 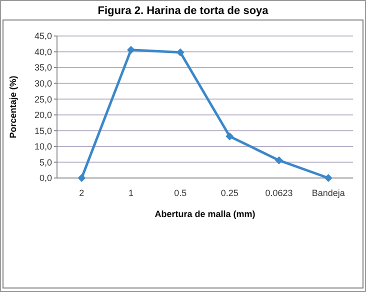 What do you see at coordinates (131, 193) in the screenshot?
I see `x-tick-label: 1` at bounding box center [131, 193].